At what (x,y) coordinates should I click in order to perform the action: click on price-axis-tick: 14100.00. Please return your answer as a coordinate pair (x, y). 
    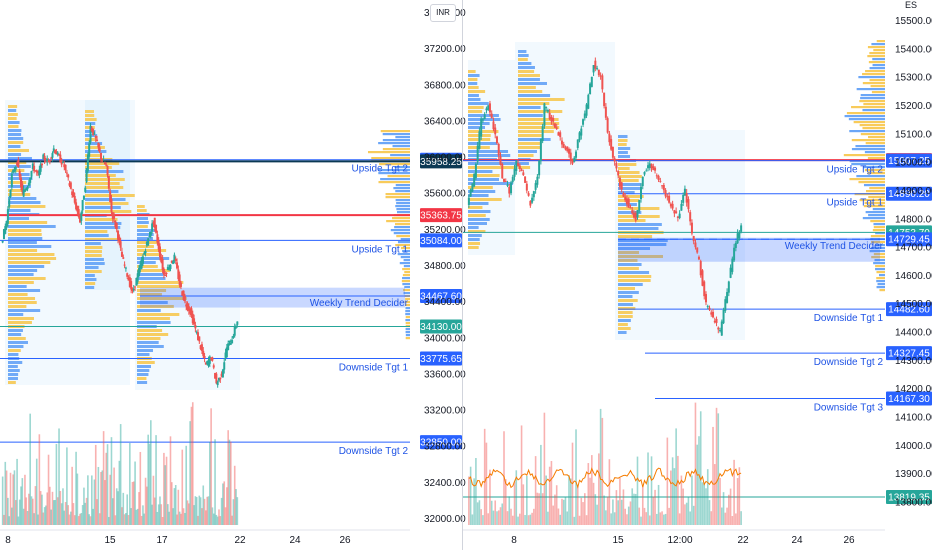
    Looking at the image, I should click on (913, 418).